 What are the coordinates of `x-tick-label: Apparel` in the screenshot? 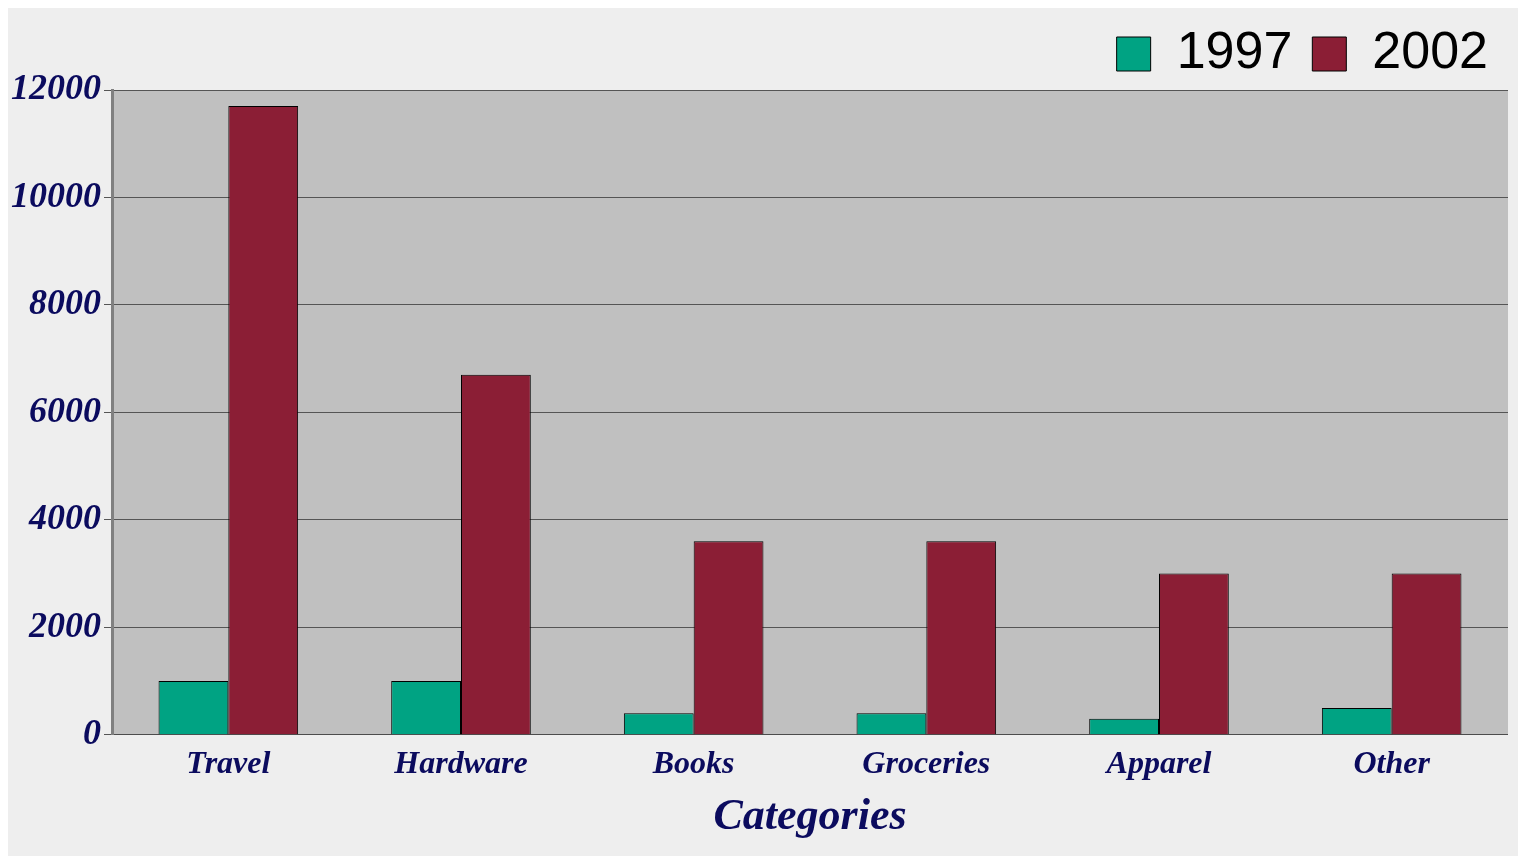 It's located at (1158, 762).